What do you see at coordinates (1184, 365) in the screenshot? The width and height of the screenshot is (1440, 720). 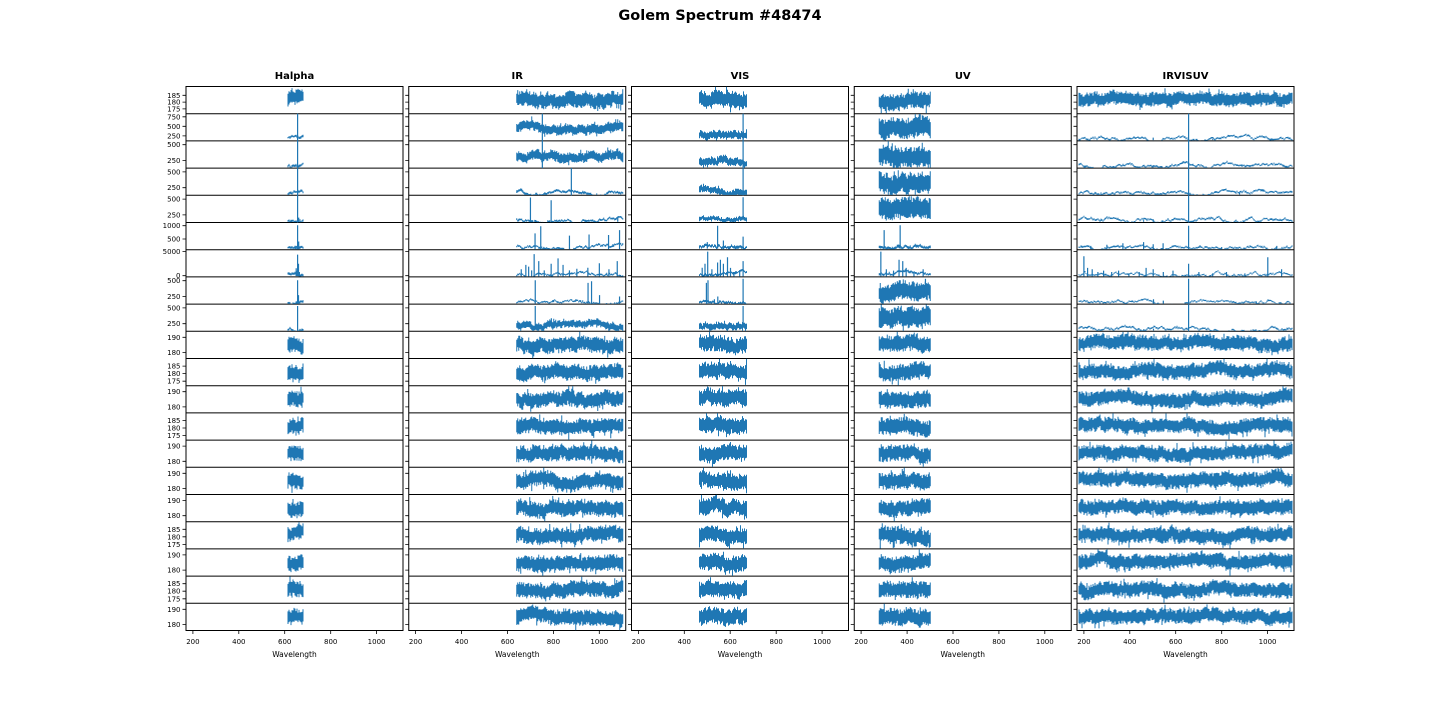 I see `subplot-column-IRVISUV: IRVISUV 200 400 600 800 1000 Wavelength` at bounding box center [1184, 365].